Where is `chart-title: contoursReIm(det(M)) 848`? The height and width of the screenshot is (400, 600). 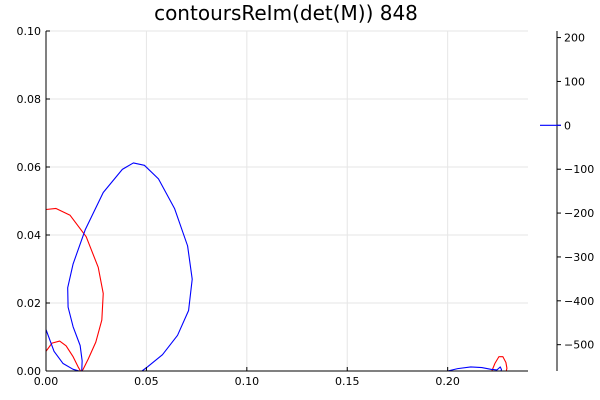
chart-title: contoursReIm(det(M)) 848 is located at coordinates (286, 13).